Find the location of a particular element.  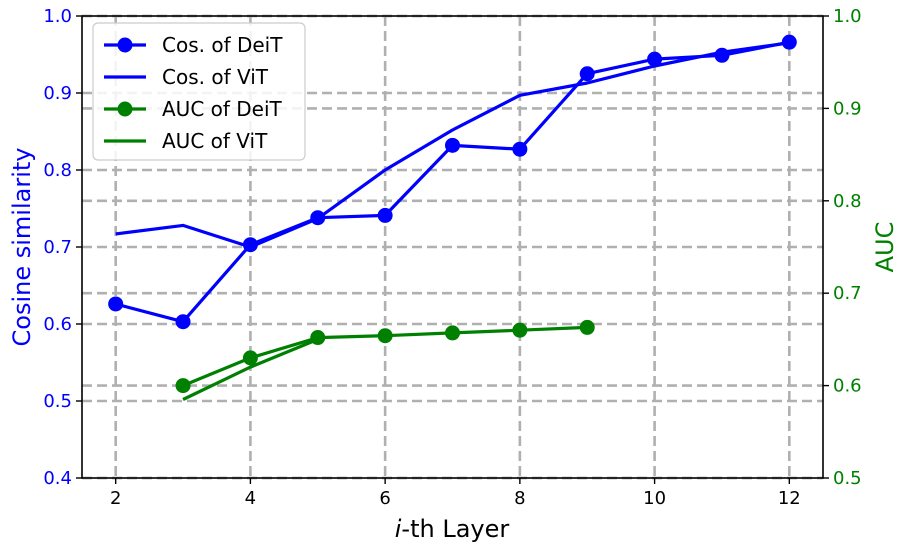

x-axis-label-italic: i is located at coordinates (398, 529).